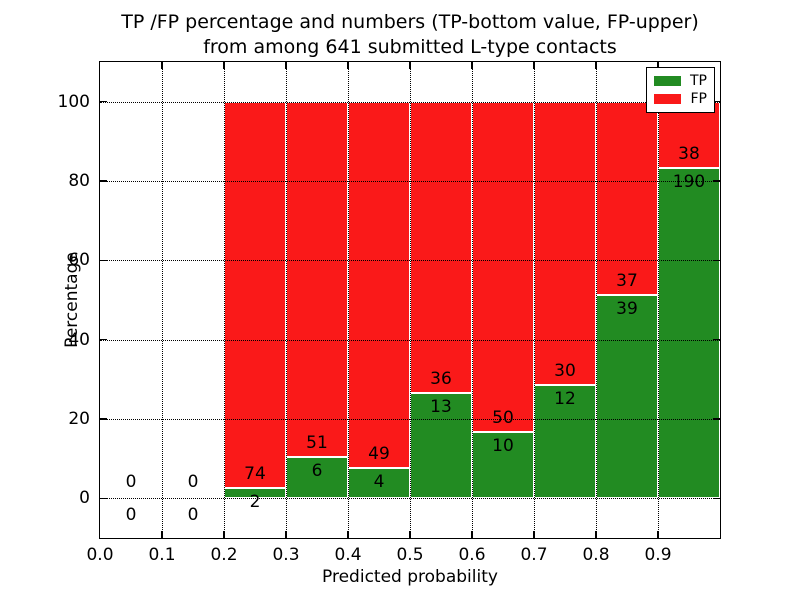  Describe the element at coordinates (534, 555) in the screenshot. I see `x-tick-label: 0.7` at that location.